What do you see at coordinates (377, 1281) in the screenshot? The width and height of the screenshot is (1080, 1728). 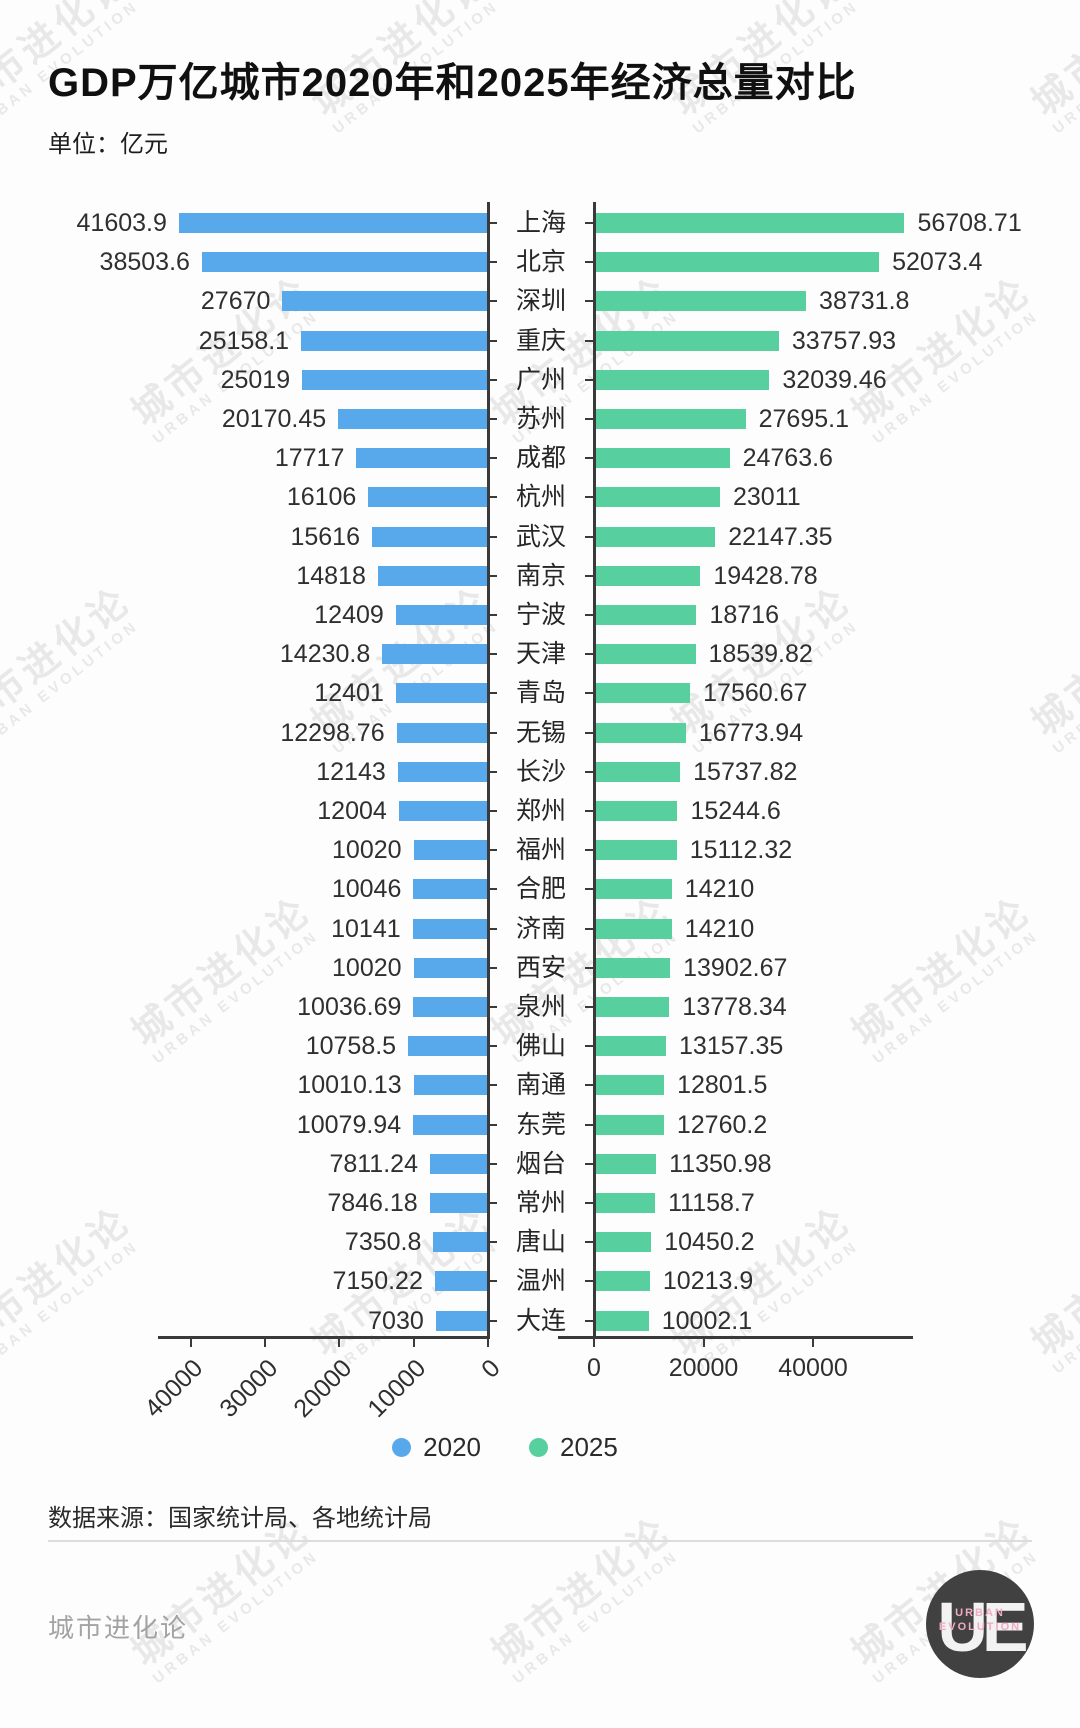 I see `value-label-2020: 7150.22` at bounding box center [377, 1281].